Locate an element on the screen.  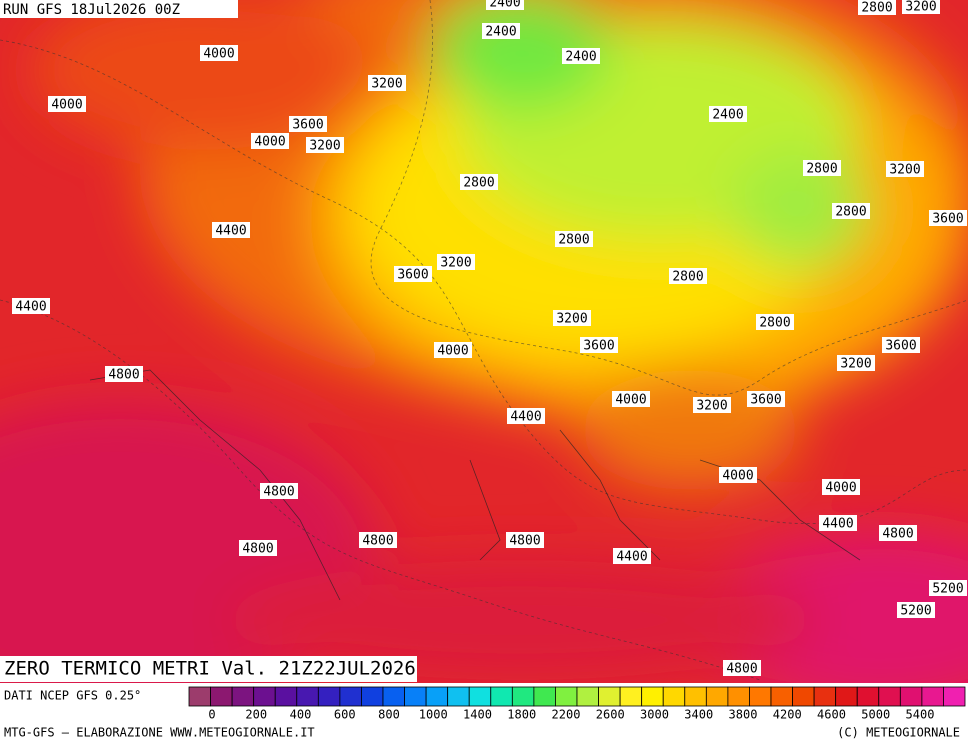
colorbar-label: 2600 is located at coordinates (610, 715).